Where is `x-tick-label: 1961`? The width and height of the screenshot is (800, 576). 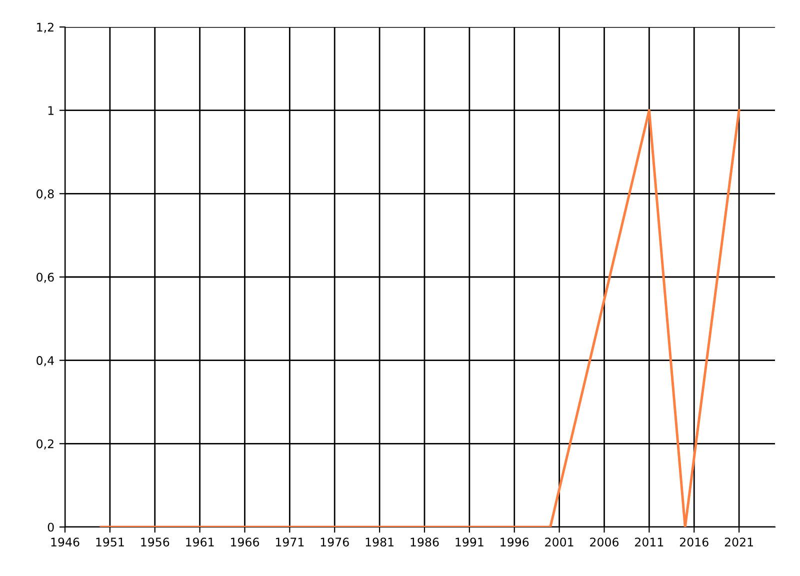
x-tick-label: 1961 is located at coordinates (200, 542).